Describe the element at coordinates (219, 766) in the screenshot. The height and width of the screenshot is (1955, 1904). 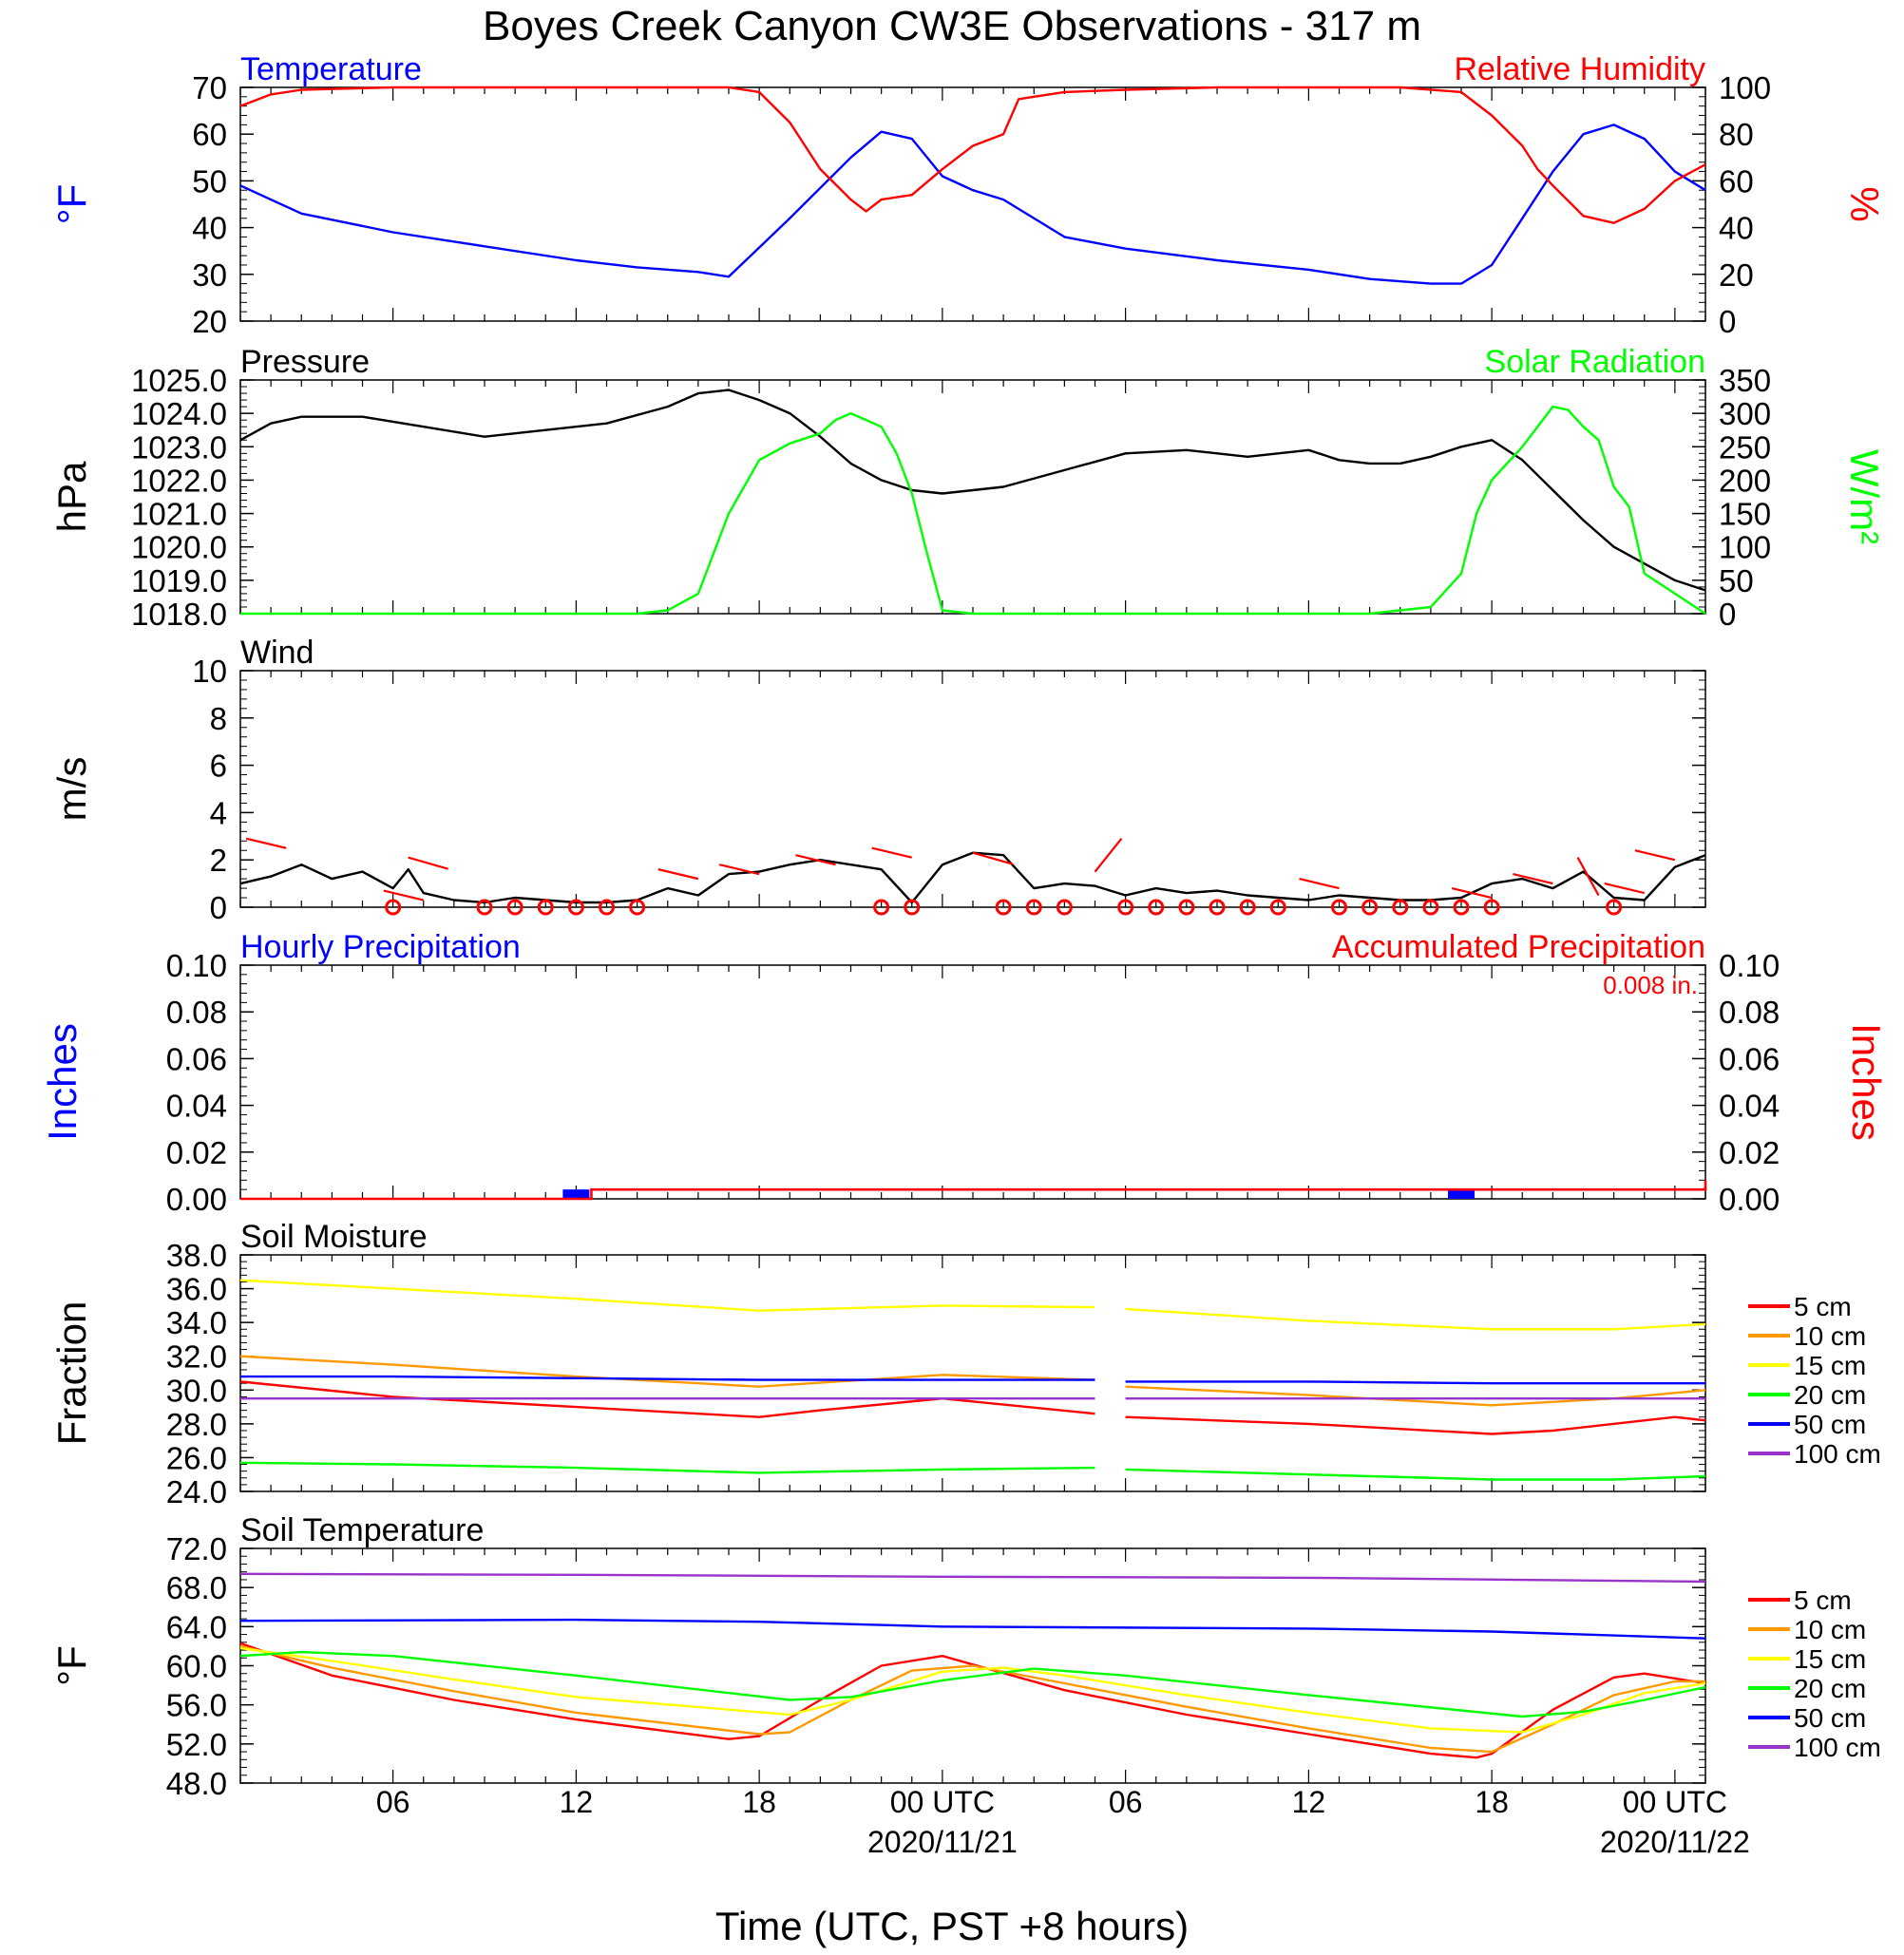
I see `y-tick-label-left: 6` at that location.